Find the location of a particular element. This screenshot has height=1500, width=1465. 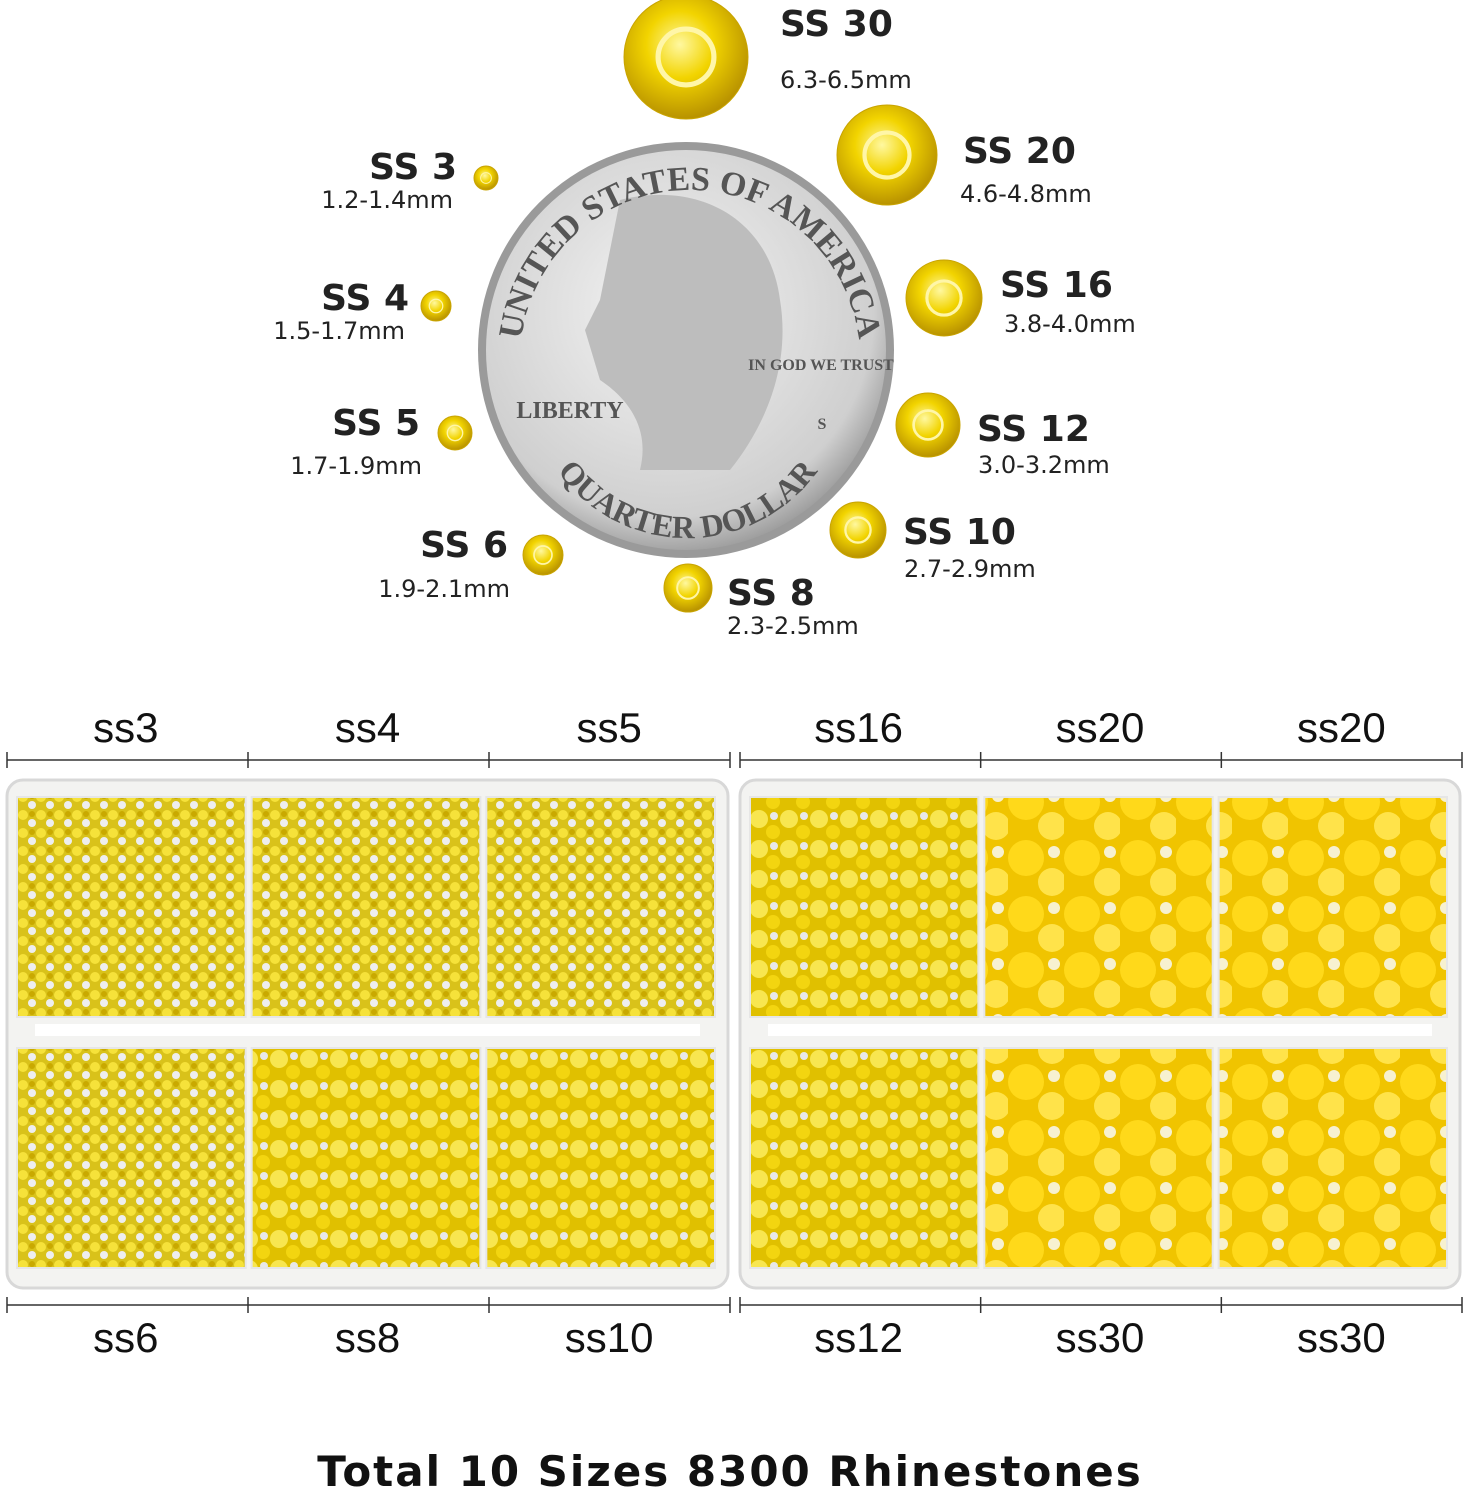

size-label: SS 5 is located at coordinates (376, 423).